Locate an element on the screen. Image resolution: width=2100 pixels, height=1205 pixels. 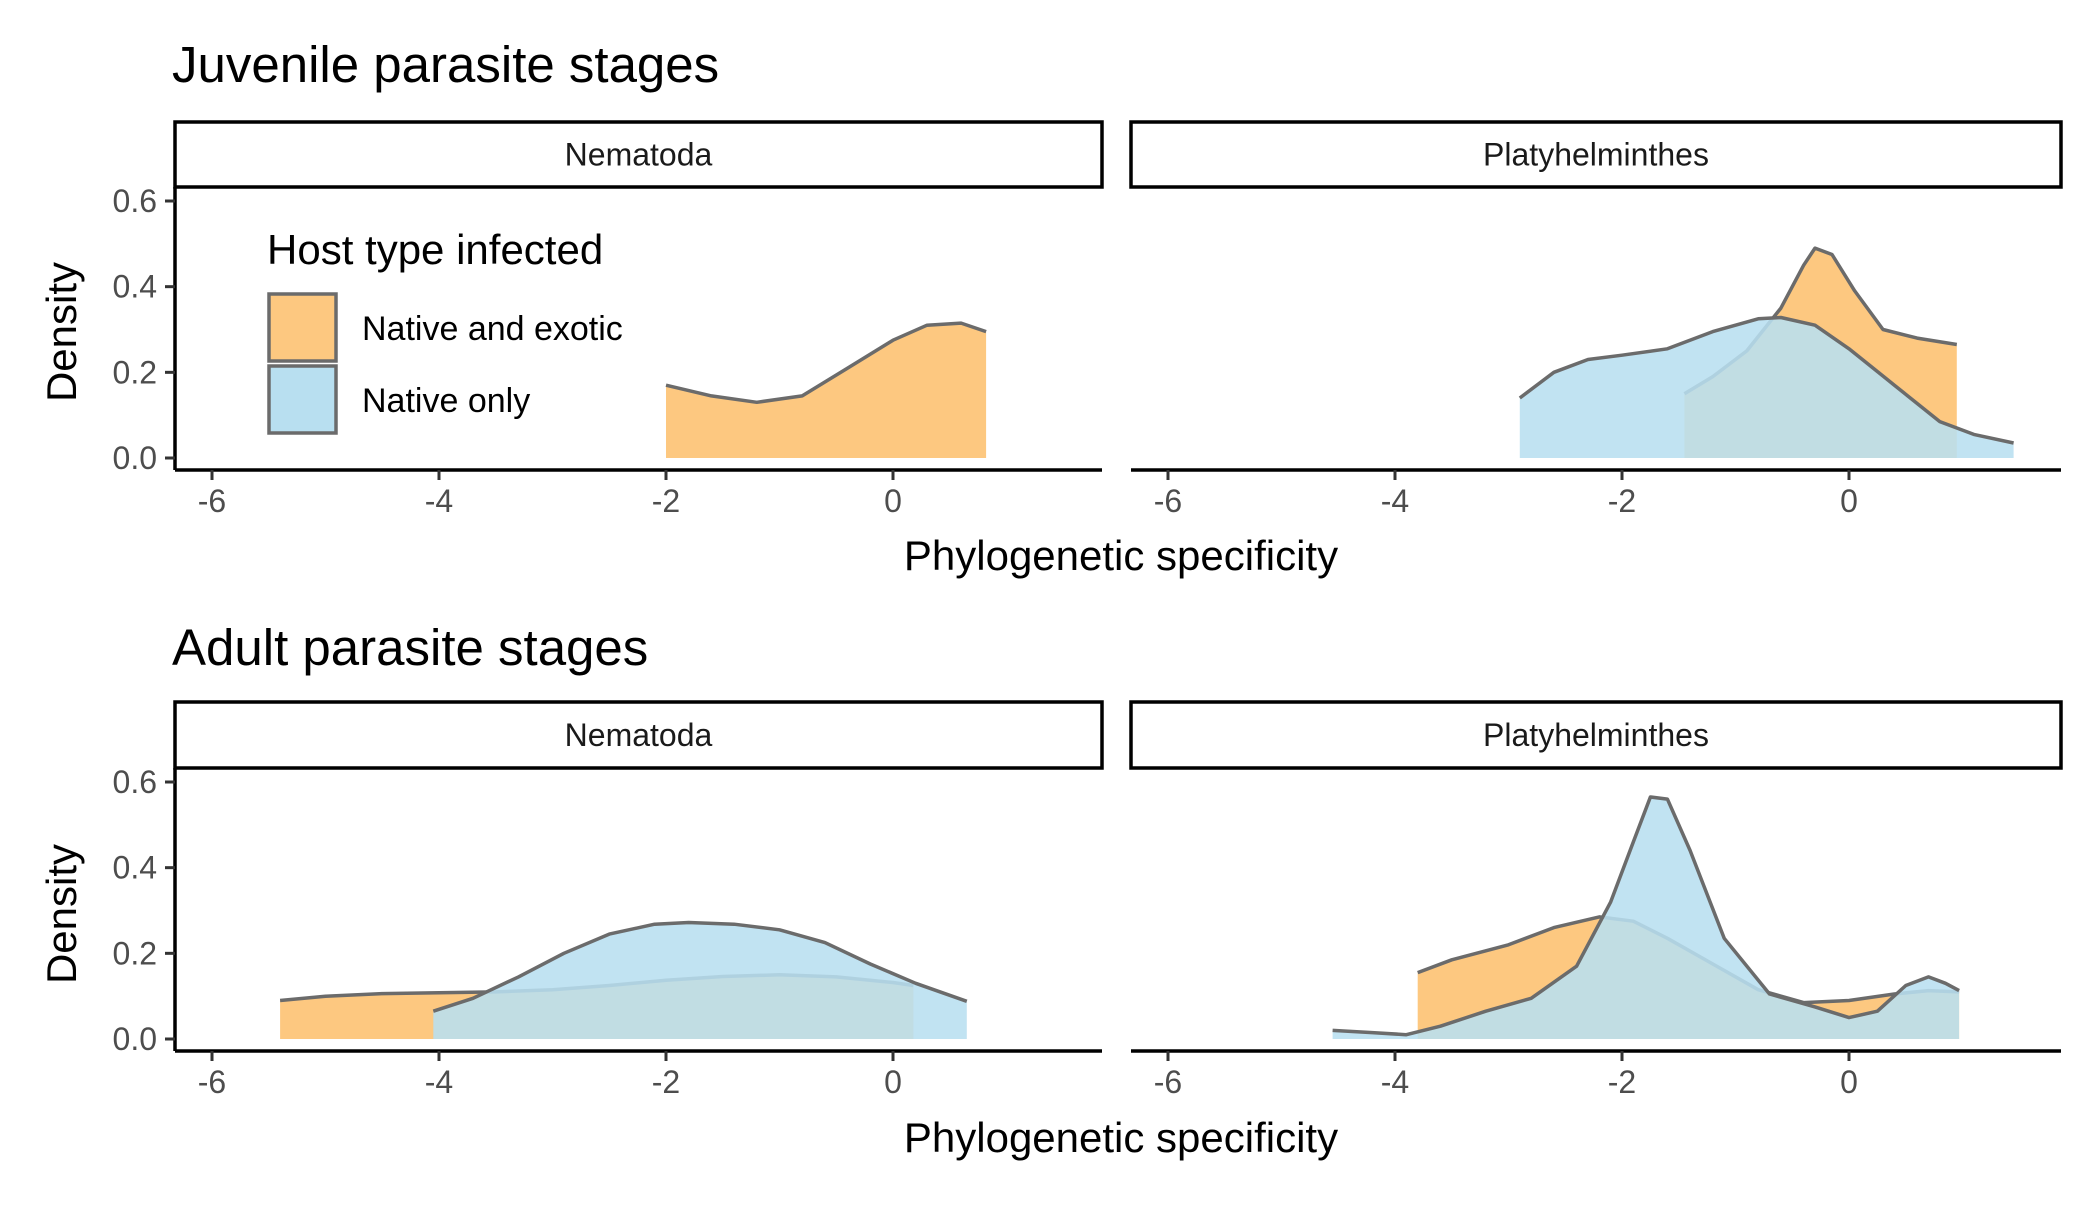
x-tick-label-adult-parasite-stages-nematoda-0: 0 is located at coordinates (893, 1082).